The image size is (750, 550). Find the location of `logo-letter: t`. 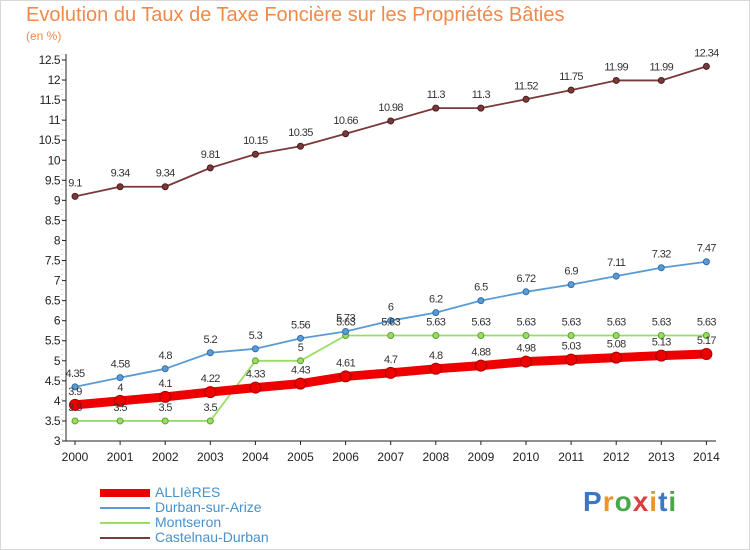

logo-letter: t is located at coordinates (663, 501).